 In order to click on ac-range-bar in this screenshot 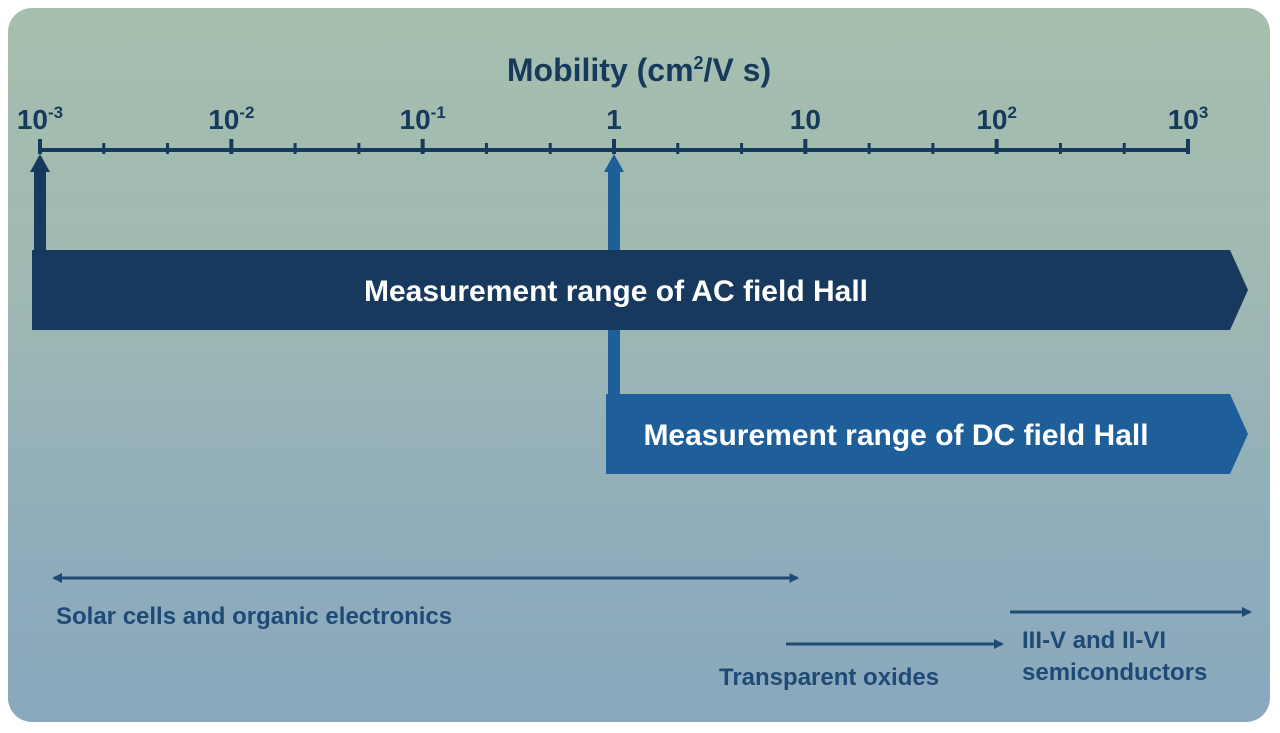, I will do `click(640, 290)`.